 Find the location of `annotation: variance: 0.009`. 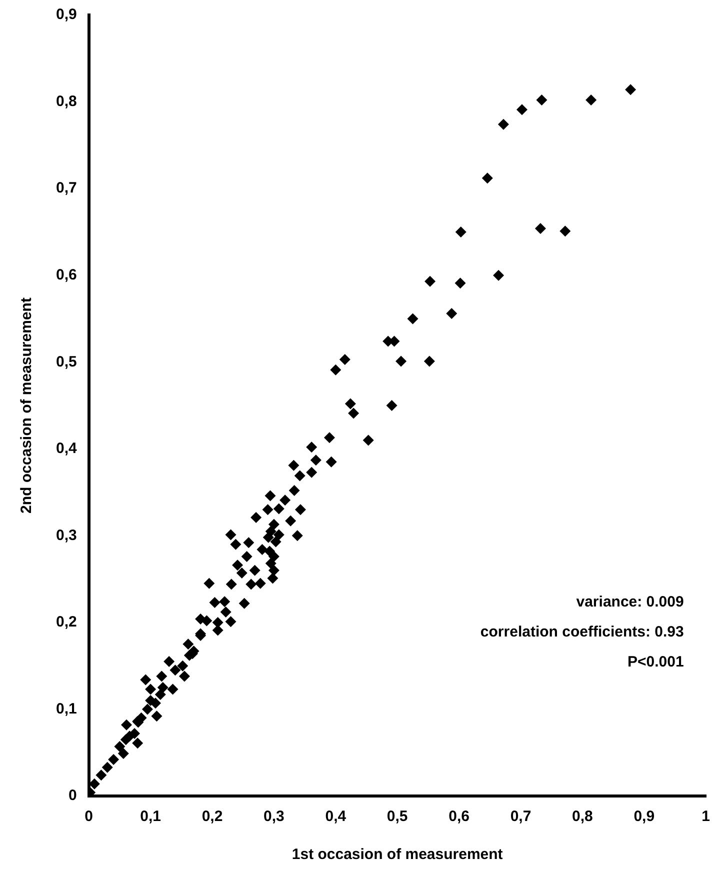

annotation: variance: 0.009 is located at coordinates (630, 601).